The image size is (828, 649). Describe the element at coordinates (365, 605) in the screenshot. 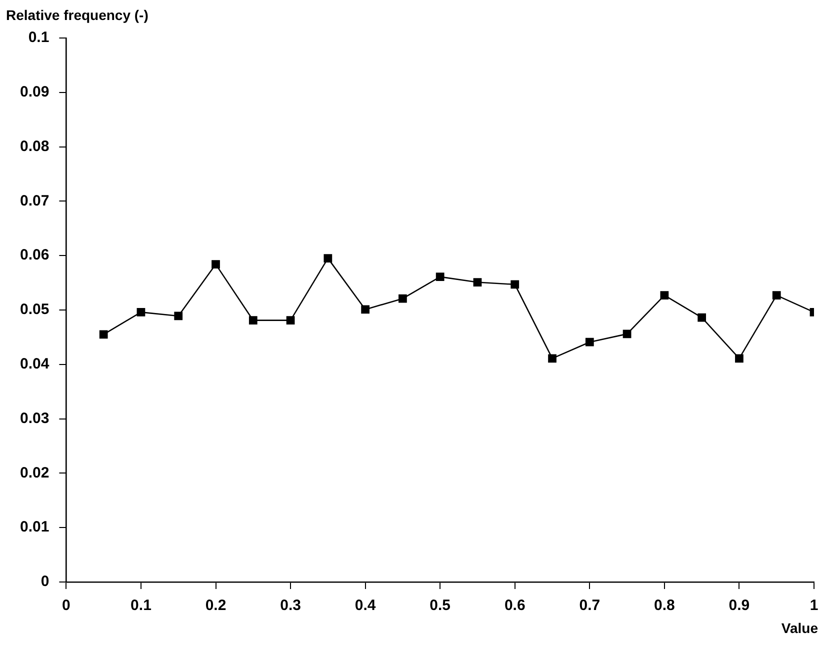

I see `x-tick-label: 0.4` at that location.